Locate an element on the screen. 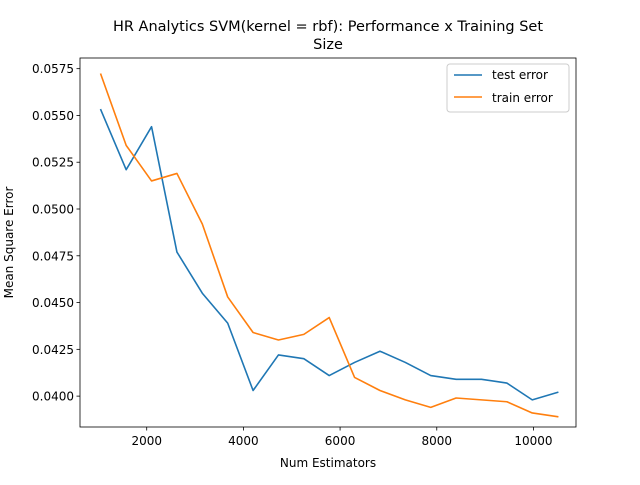 The image size is (640, 485). x-axis-label: Num Estimators is located at coordinates (328, 463).